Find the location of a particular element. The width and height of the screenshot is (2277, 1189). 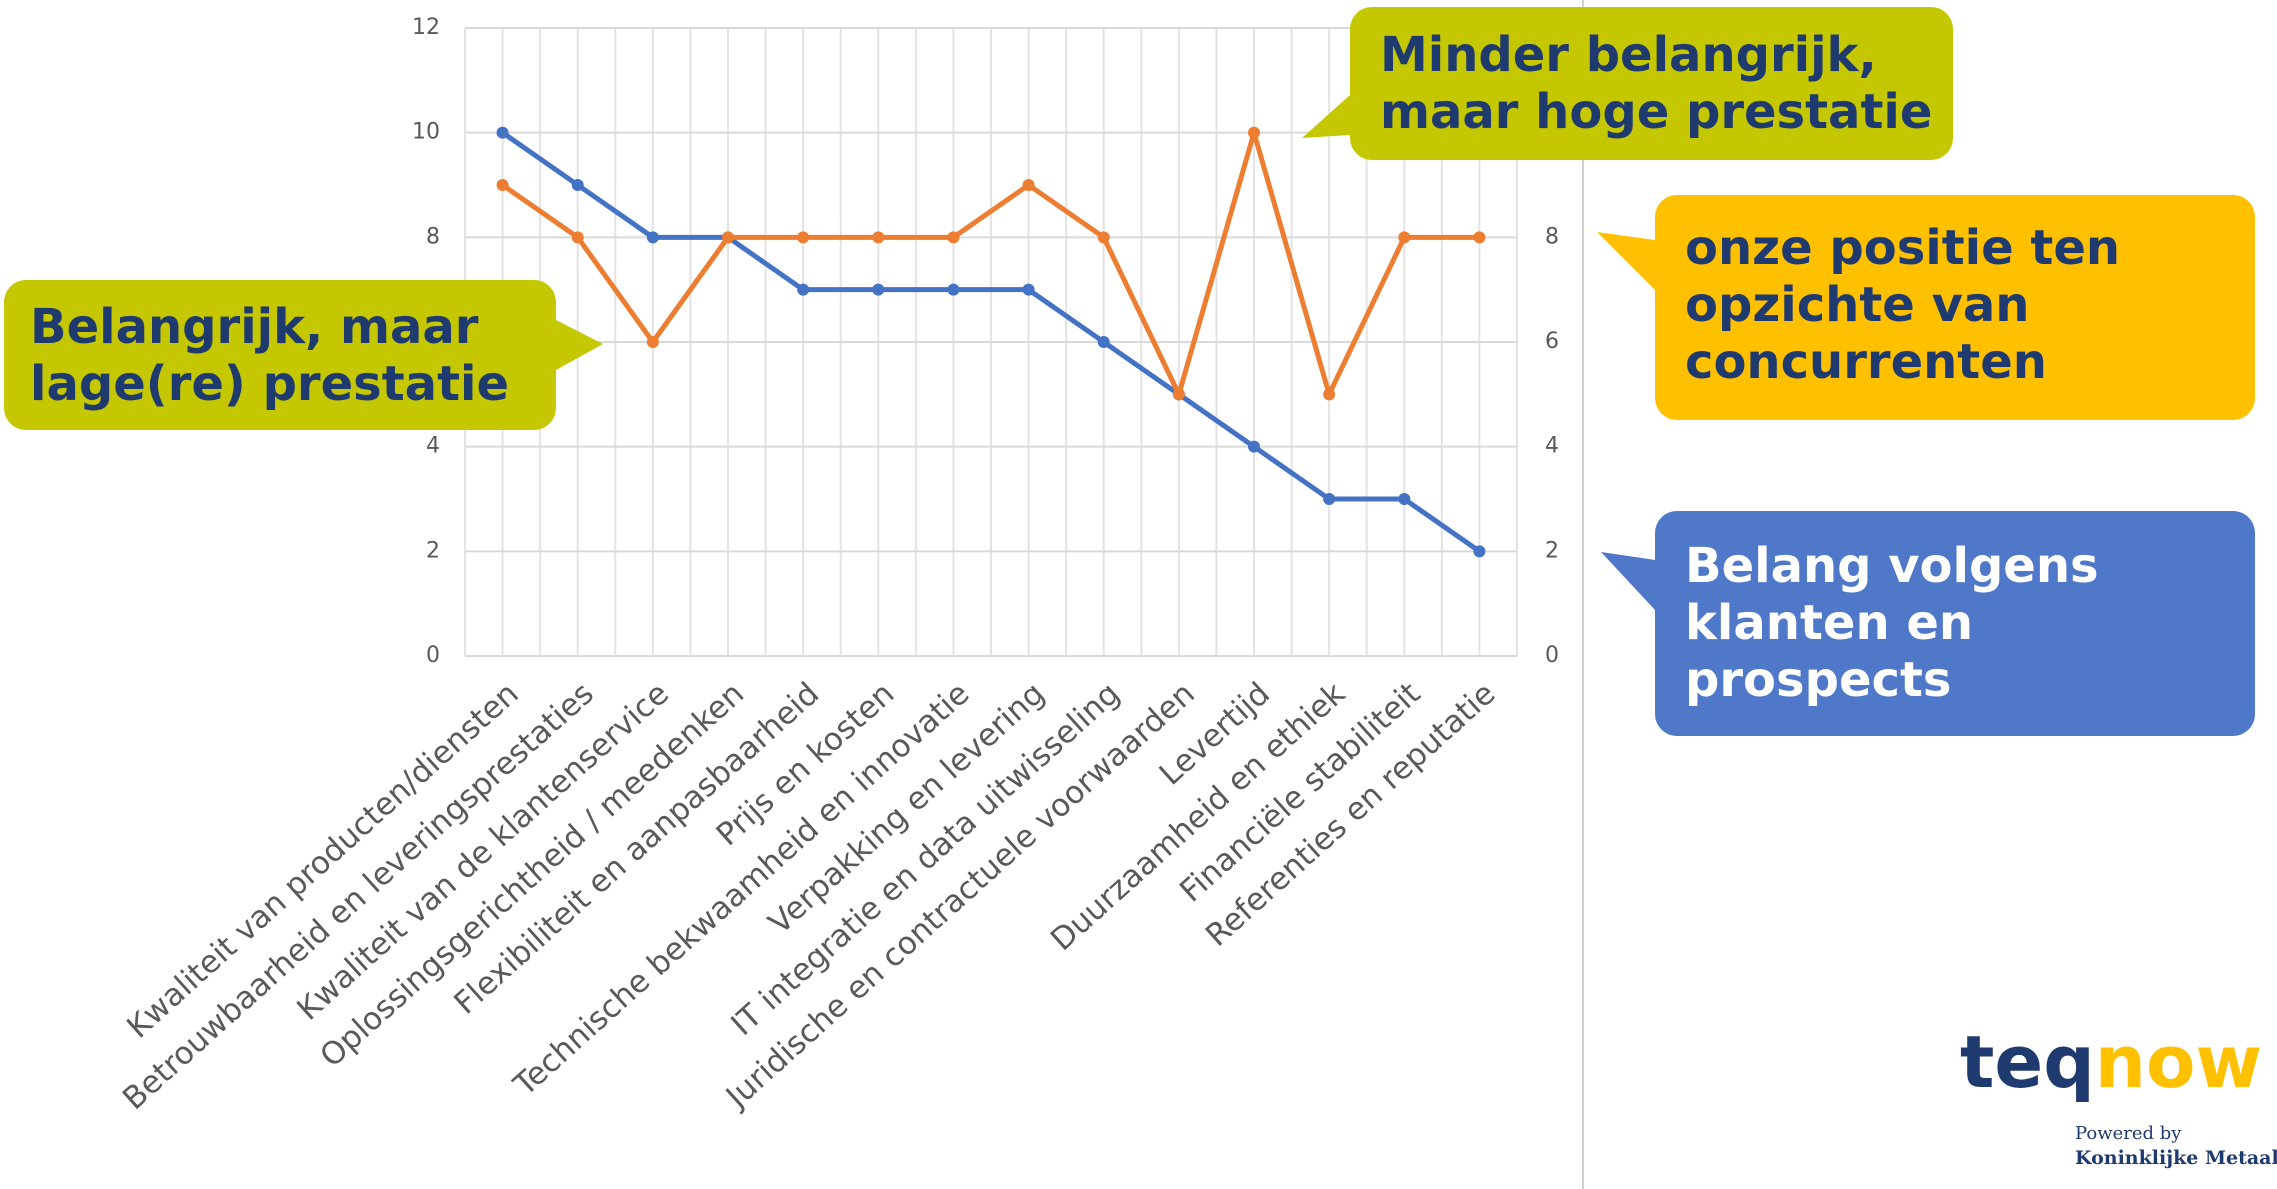

logo-tagline: Powered by is located at coordinates (2128, 1133).